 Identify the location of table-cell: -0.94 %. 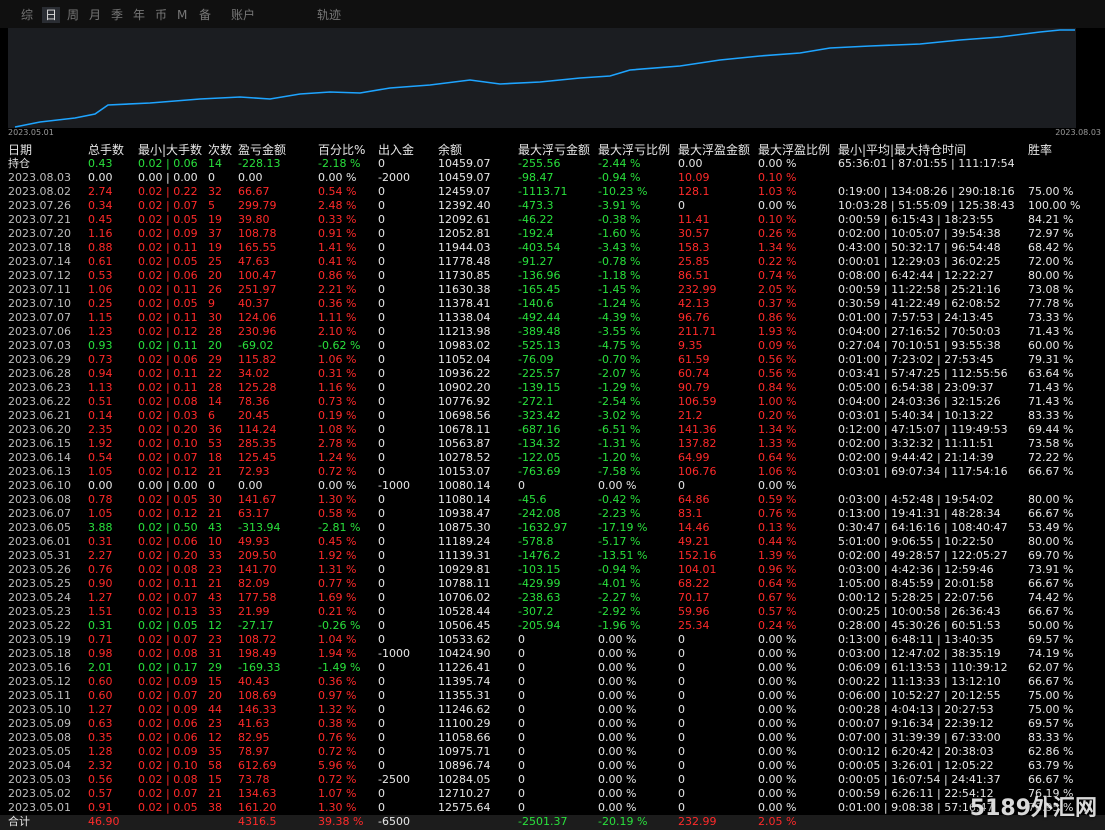
(619, 569).